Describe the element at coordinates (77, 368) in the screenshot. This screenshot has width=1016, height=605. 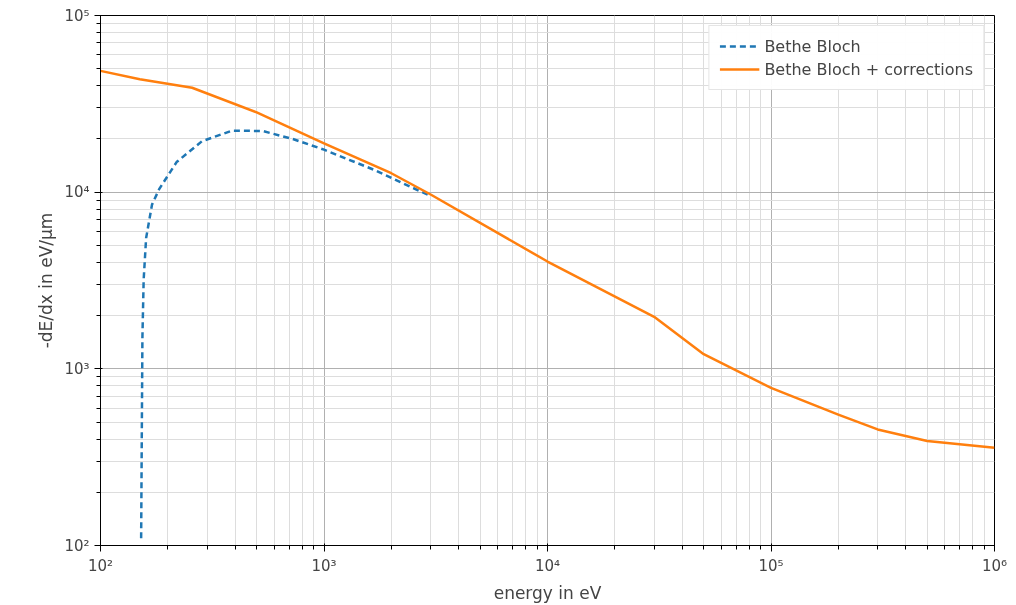
I see `y-tick-label: 10³` at that location.